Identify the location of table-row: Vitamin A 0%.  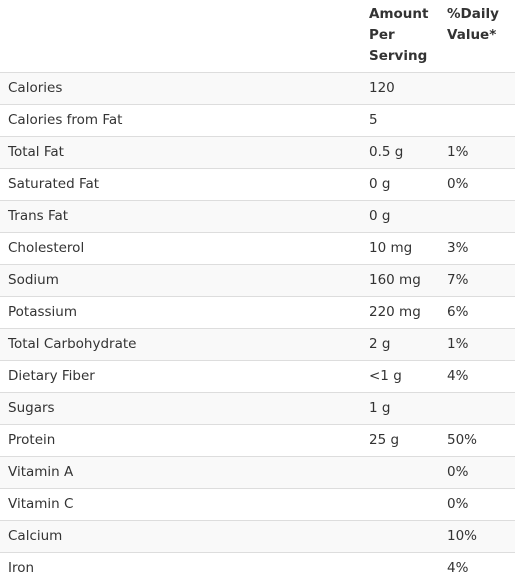
(257, 472).